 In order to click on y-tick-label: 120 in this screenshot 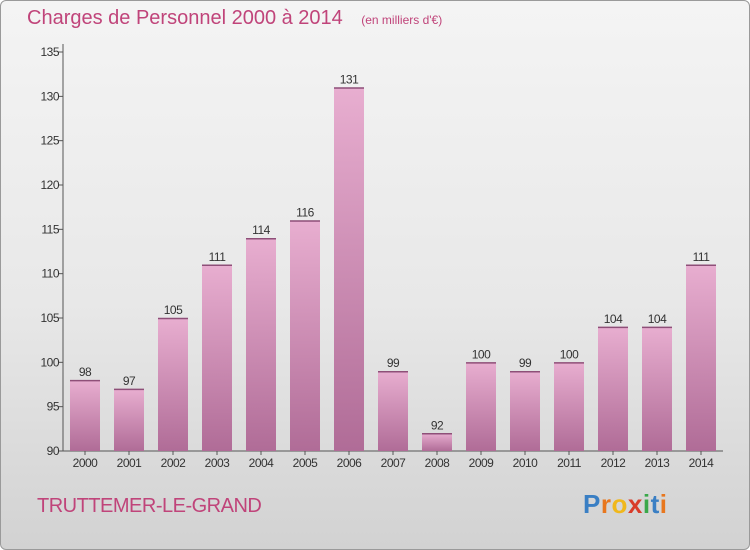, I will do `click(49, 185)`.